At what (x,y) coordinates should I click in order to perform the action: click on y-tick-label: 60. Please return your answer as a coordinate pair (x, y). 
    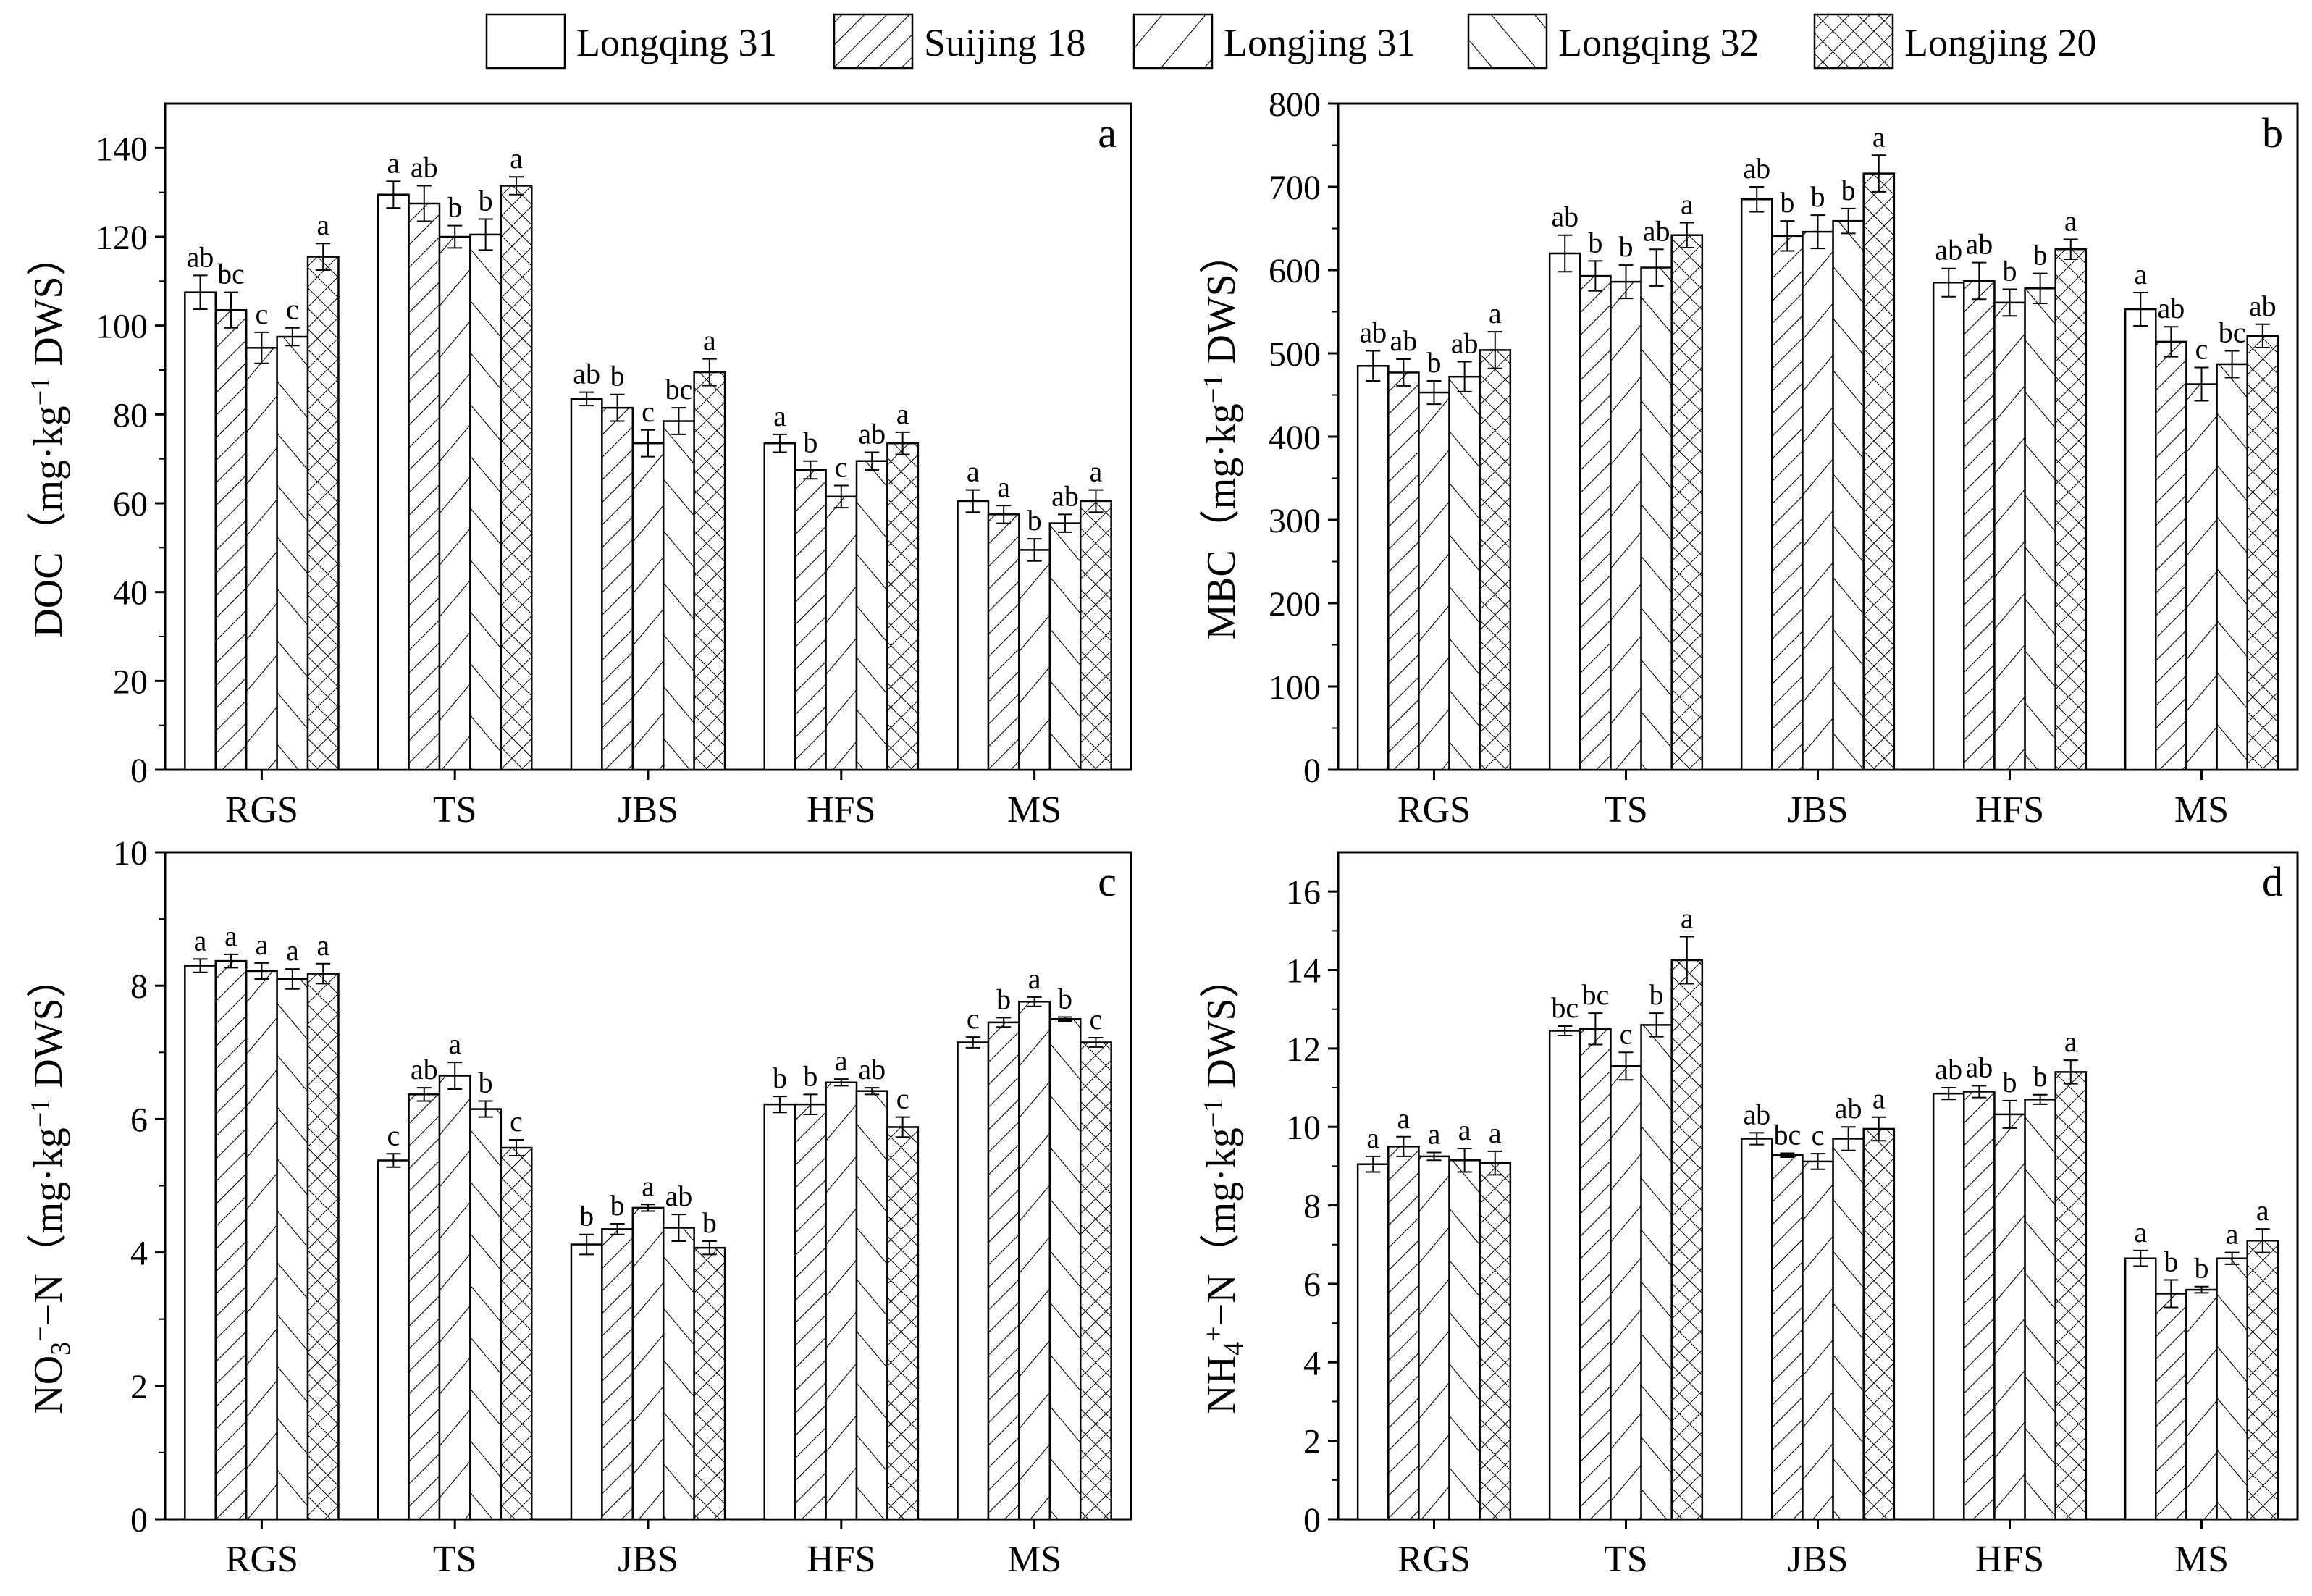
    Looking at the image, I should click on (130, 504).